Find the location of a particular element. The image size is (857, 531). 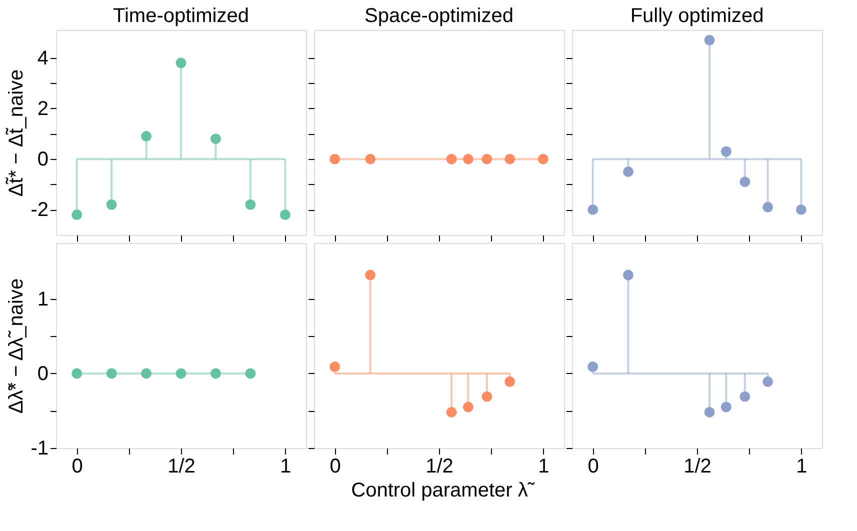

y-tick-label: 2 is located at coordinates (42, 109).